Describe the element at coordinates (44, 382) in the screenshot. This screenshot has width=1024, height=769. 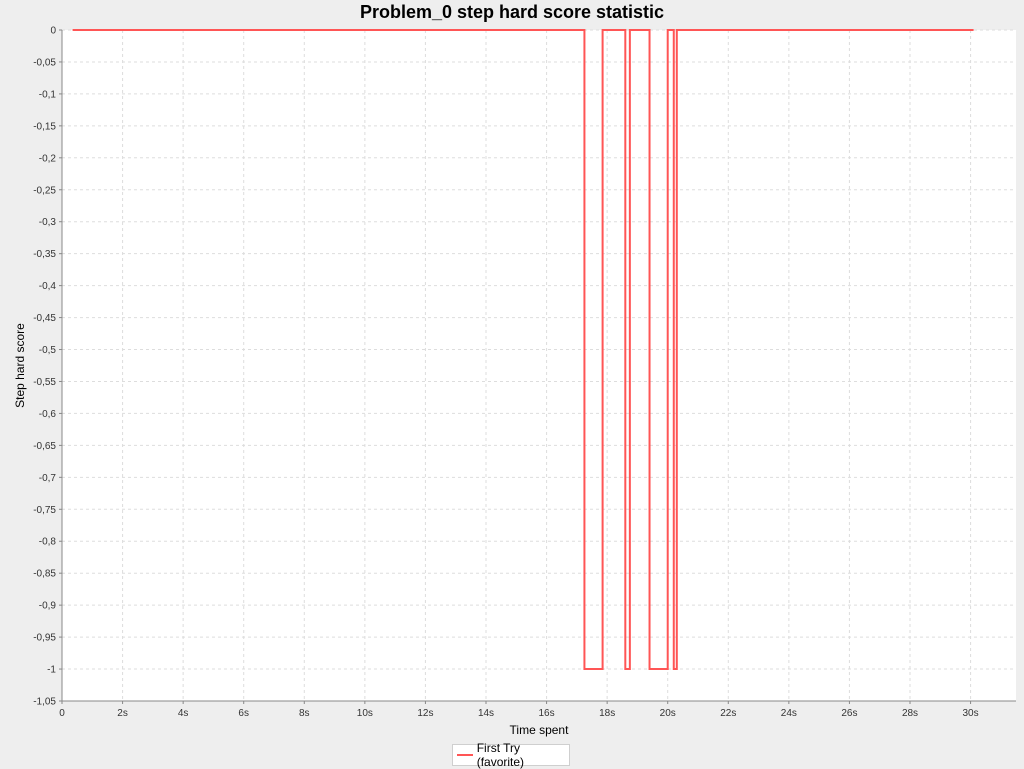
I see `y-tick-label: -0,55` at that location.